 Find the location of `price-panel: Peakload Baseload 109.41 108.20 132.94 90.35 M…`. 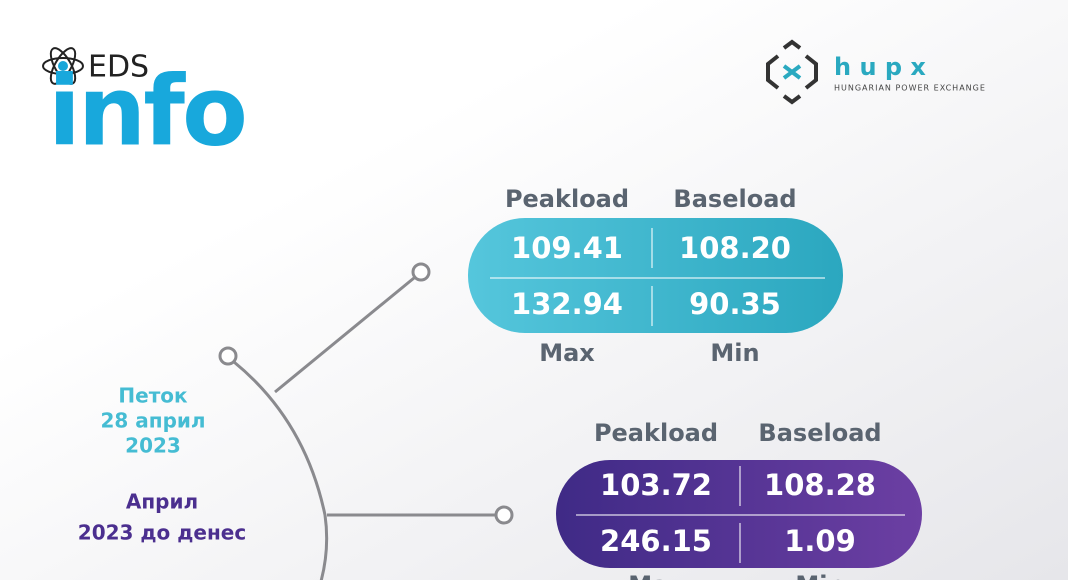

price-panel: Peakload Baseload 109.41 108.20 132.94 90.35 M… is located at coordinates (655, 276).